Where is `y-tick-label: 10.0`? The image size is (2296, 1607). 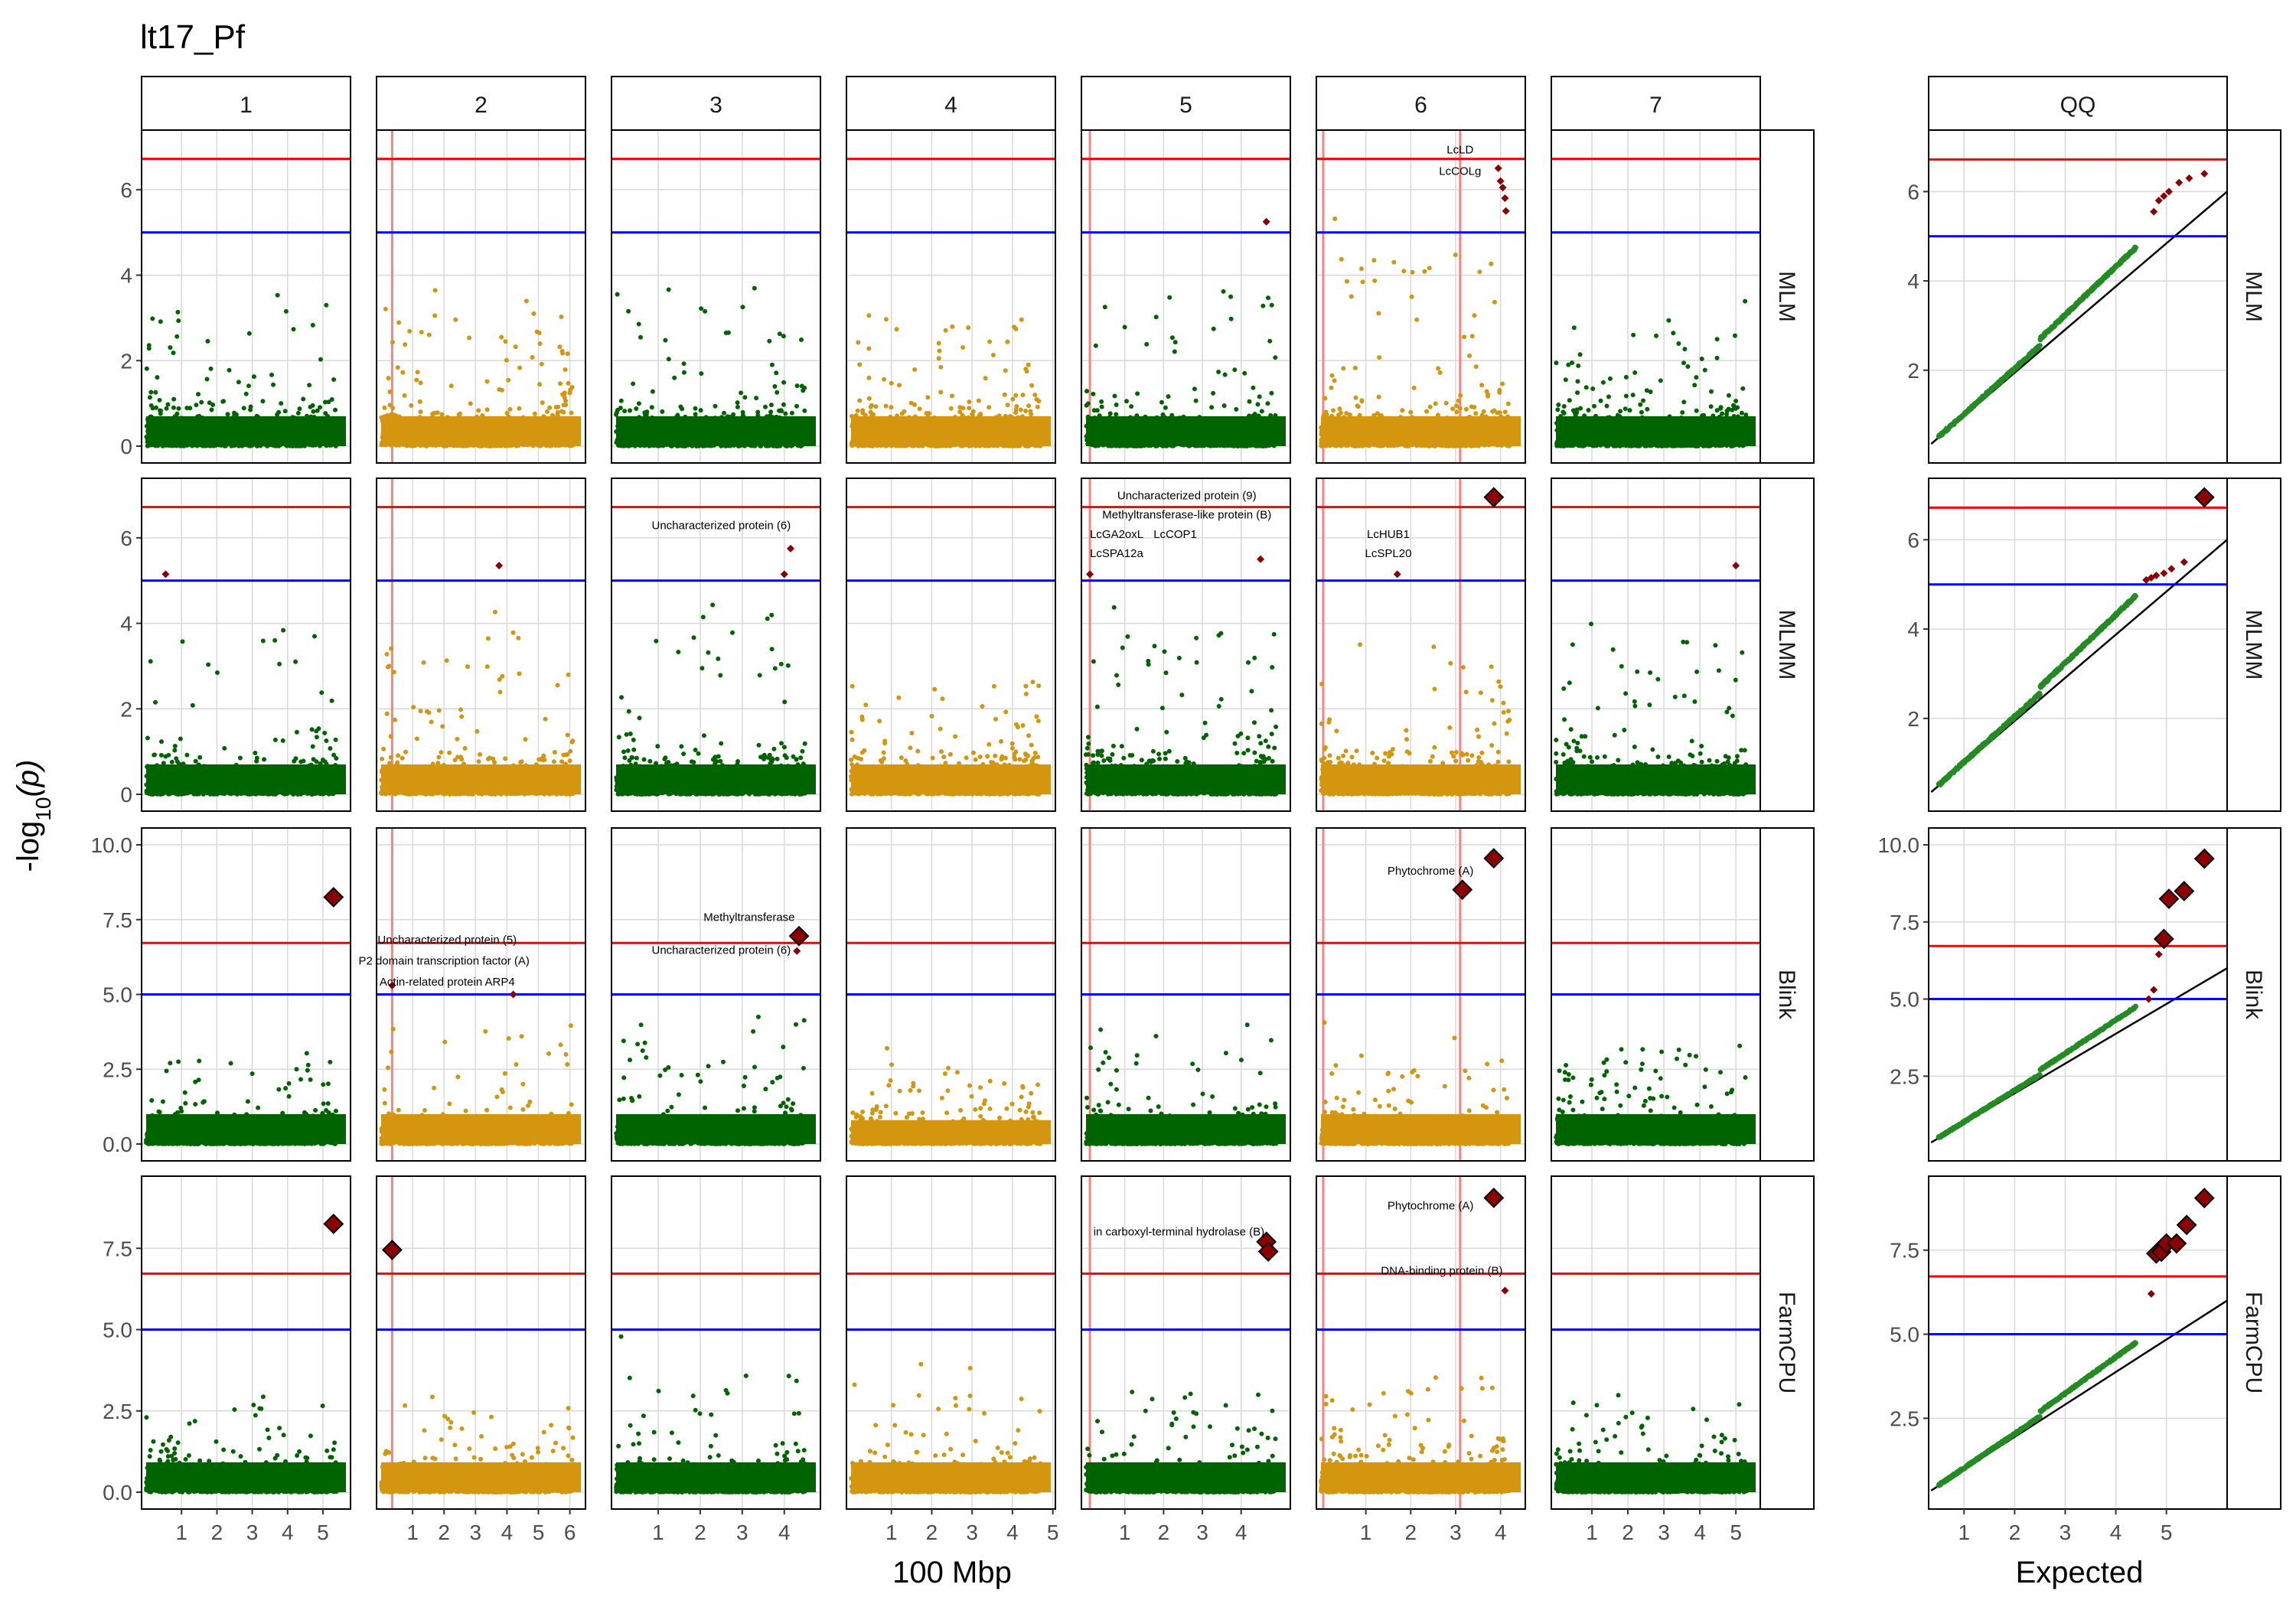 y-tick-label: 10.0 is located at coordinates (112, 845).